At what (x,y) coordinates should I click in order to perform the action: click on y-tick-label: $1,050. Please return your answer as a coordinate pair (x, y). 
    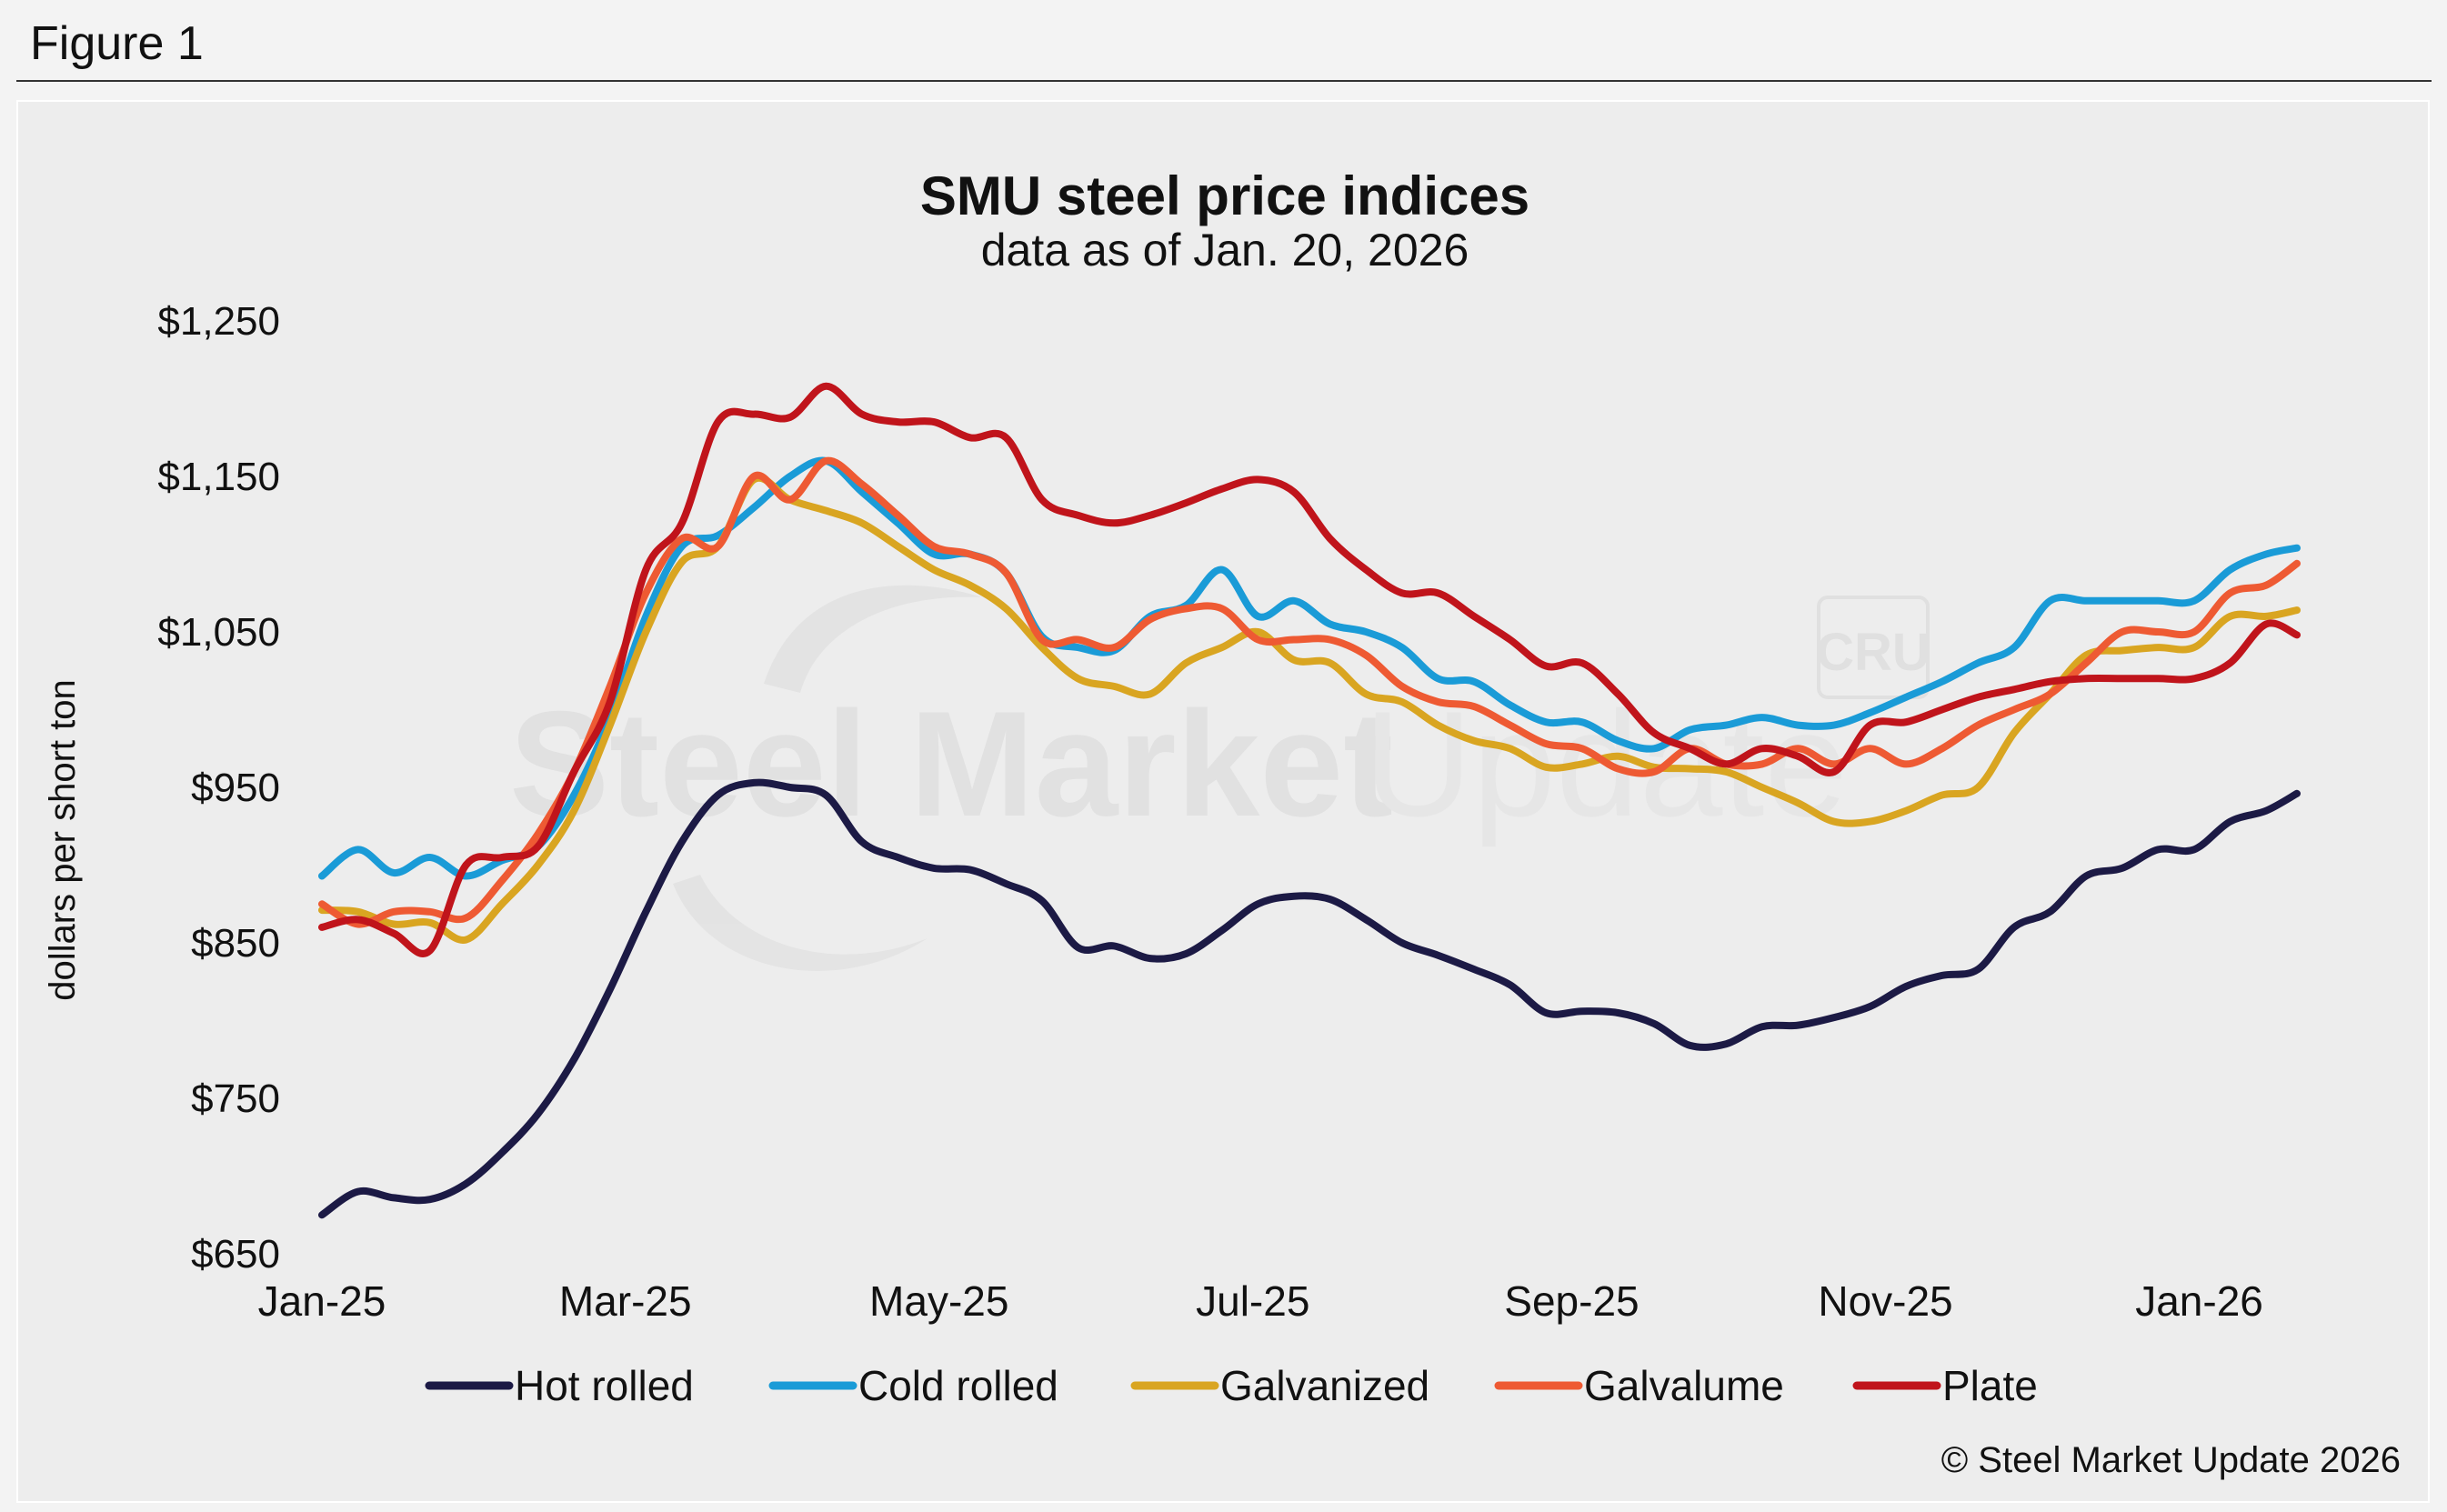
    Looking at the image, I should click on (218, 632).